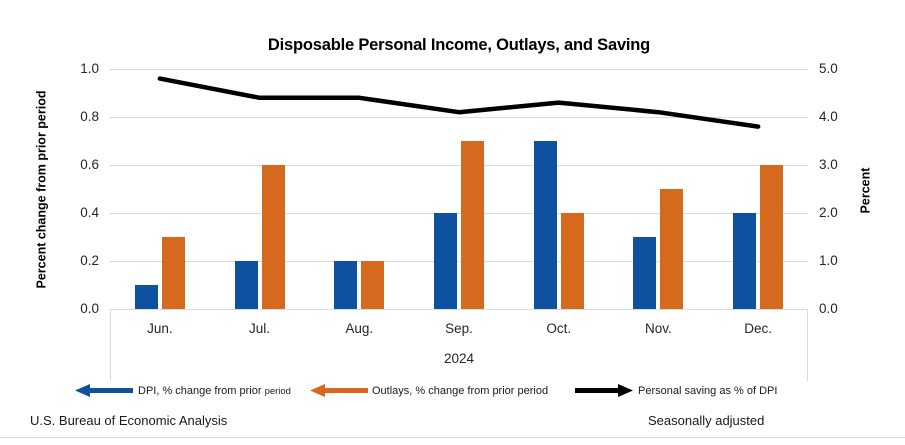 The height and width of the screenshot is (445, 905). I want to click on x-axis-year-label: 2024, so click(459, 358).